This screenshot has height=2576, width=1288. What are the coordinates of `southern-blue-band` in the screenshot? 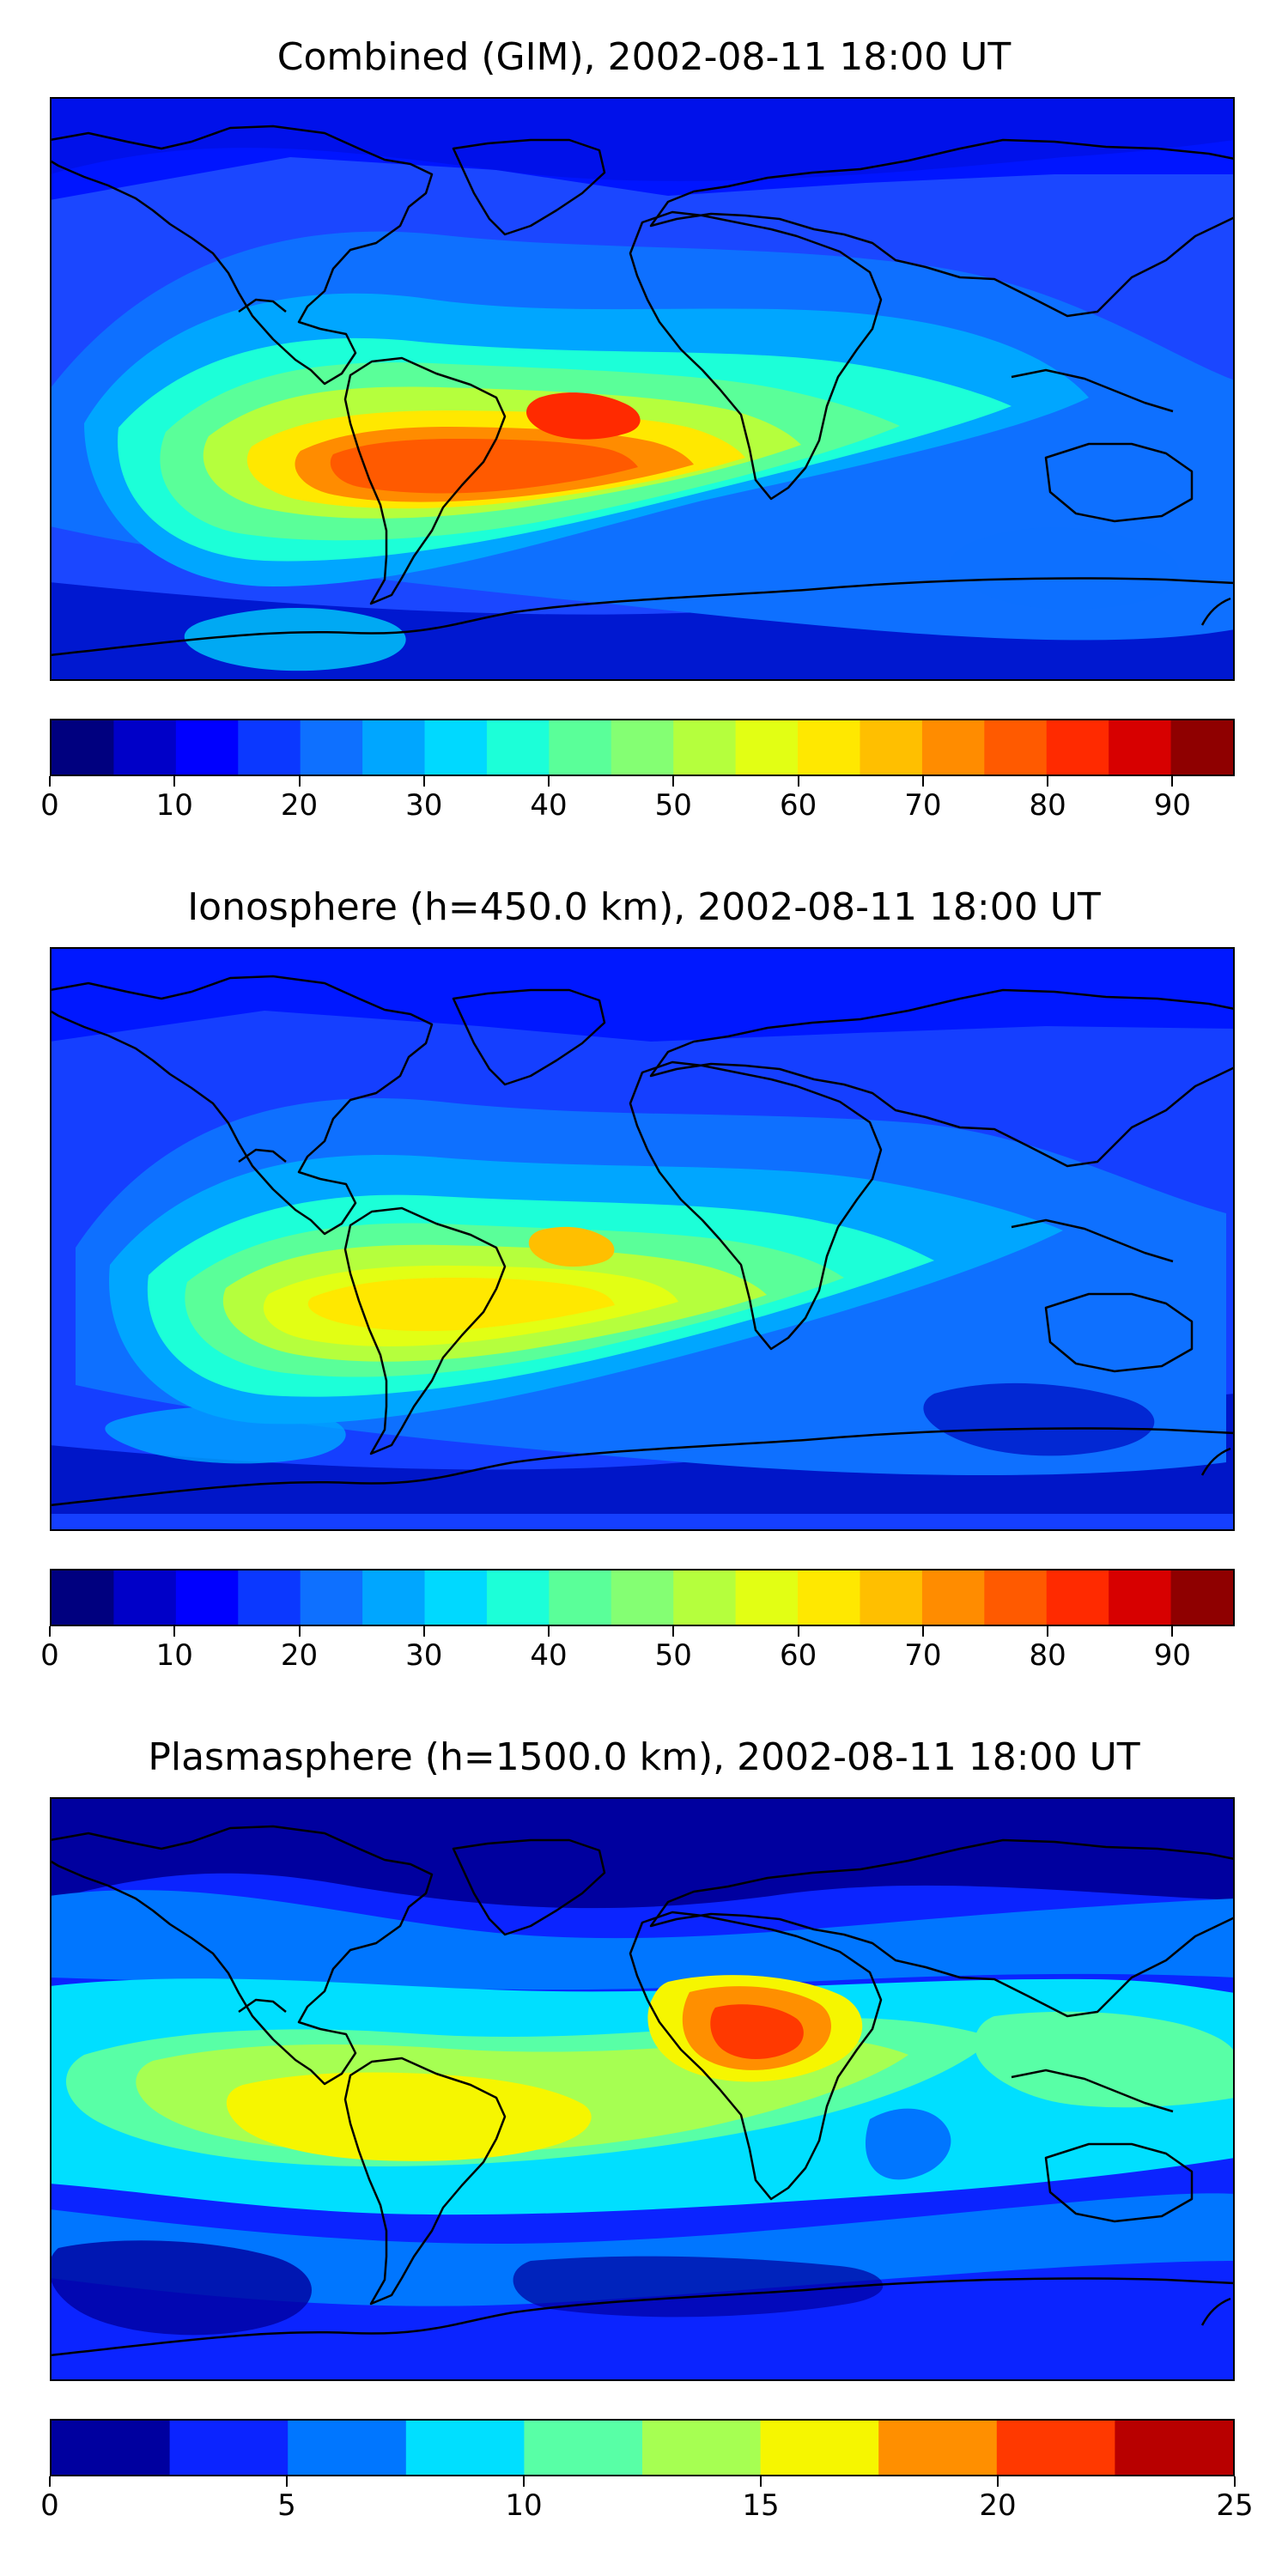 It's located at (642, 2321).